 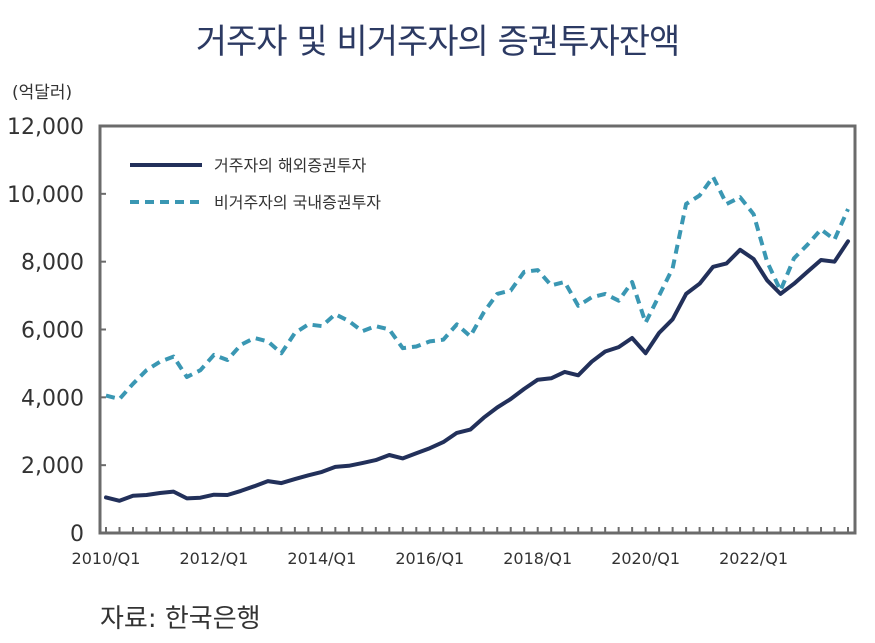 What do you see at coordinates (438, 42) in the screenshot?
I see `chart-title: 거주자 및 비거주자의 증권투자잔액` at bounding box center [438, 42].